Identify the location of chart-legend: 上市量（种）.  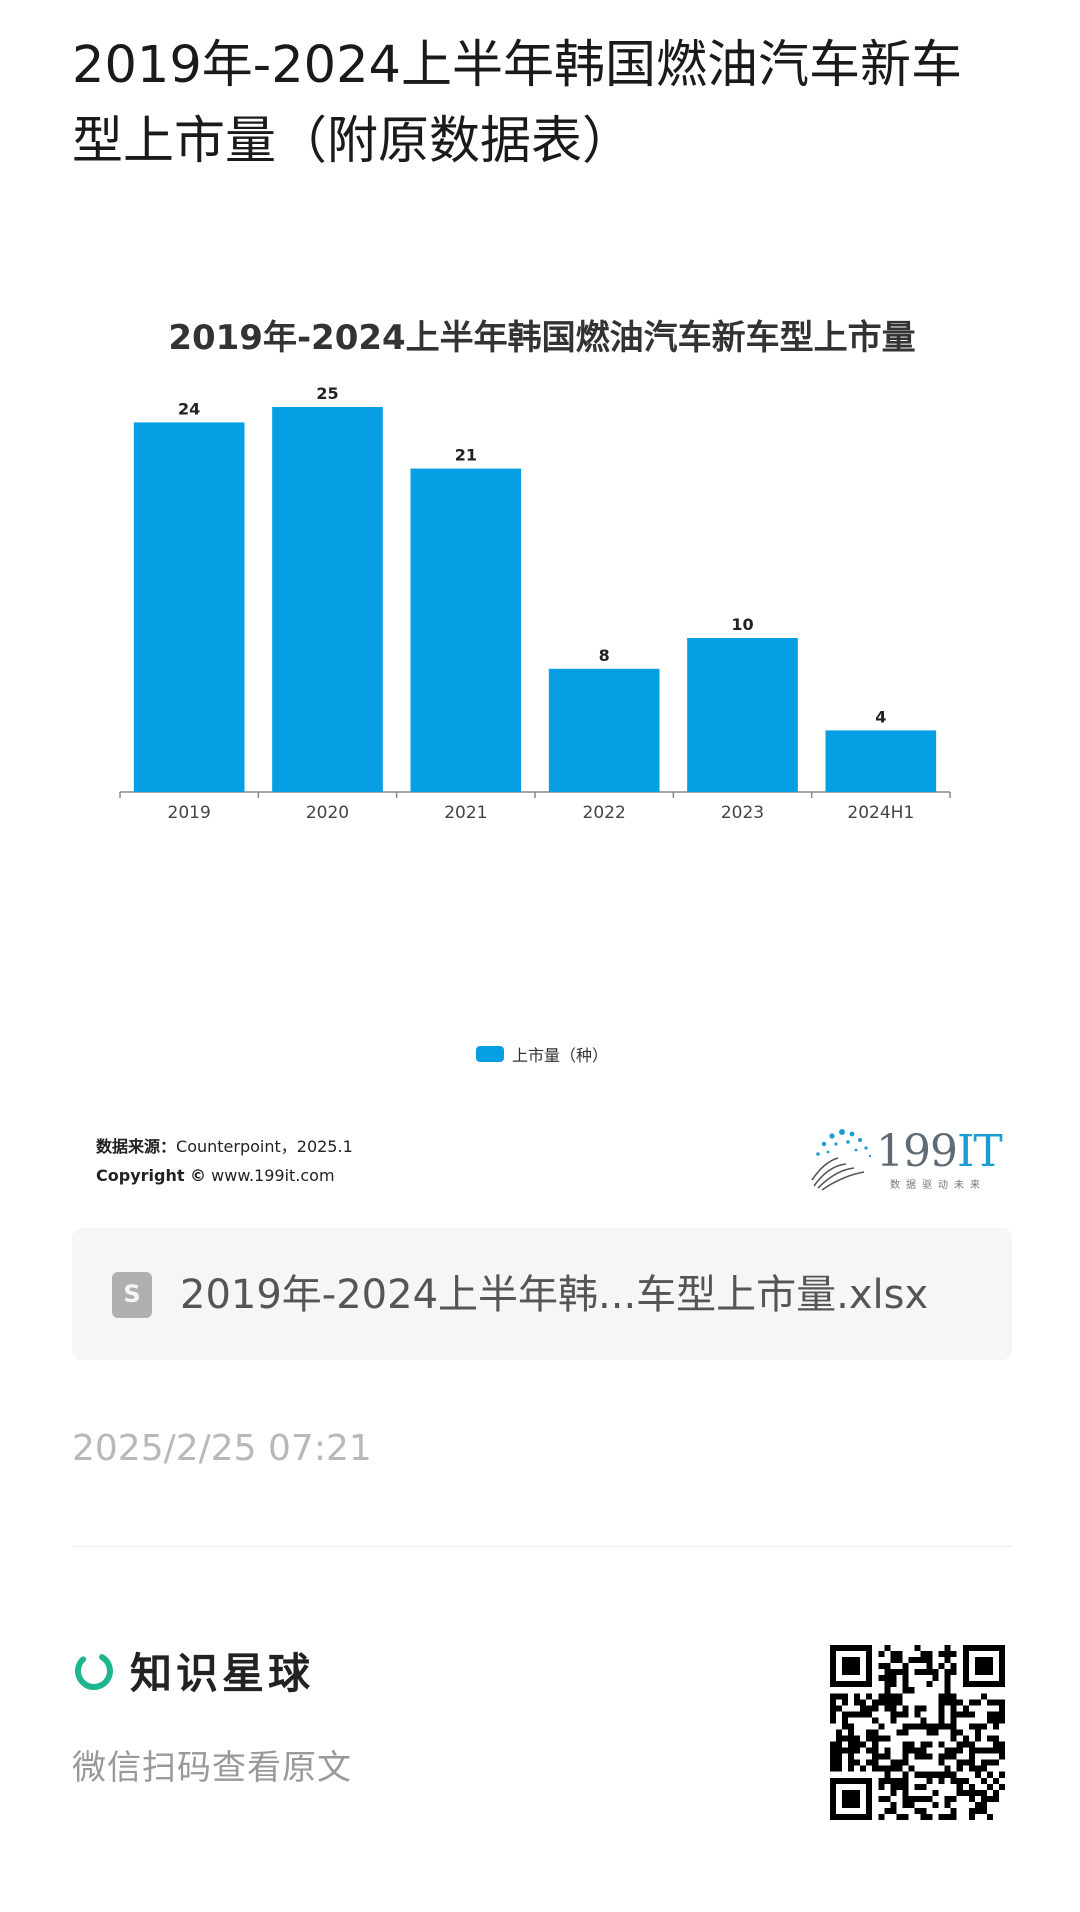
(542, 1054).